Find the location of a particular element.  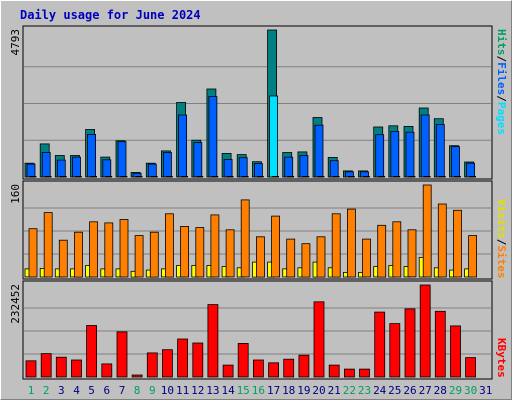

x-tick-label: 17 is located at coordinates (273, 390).